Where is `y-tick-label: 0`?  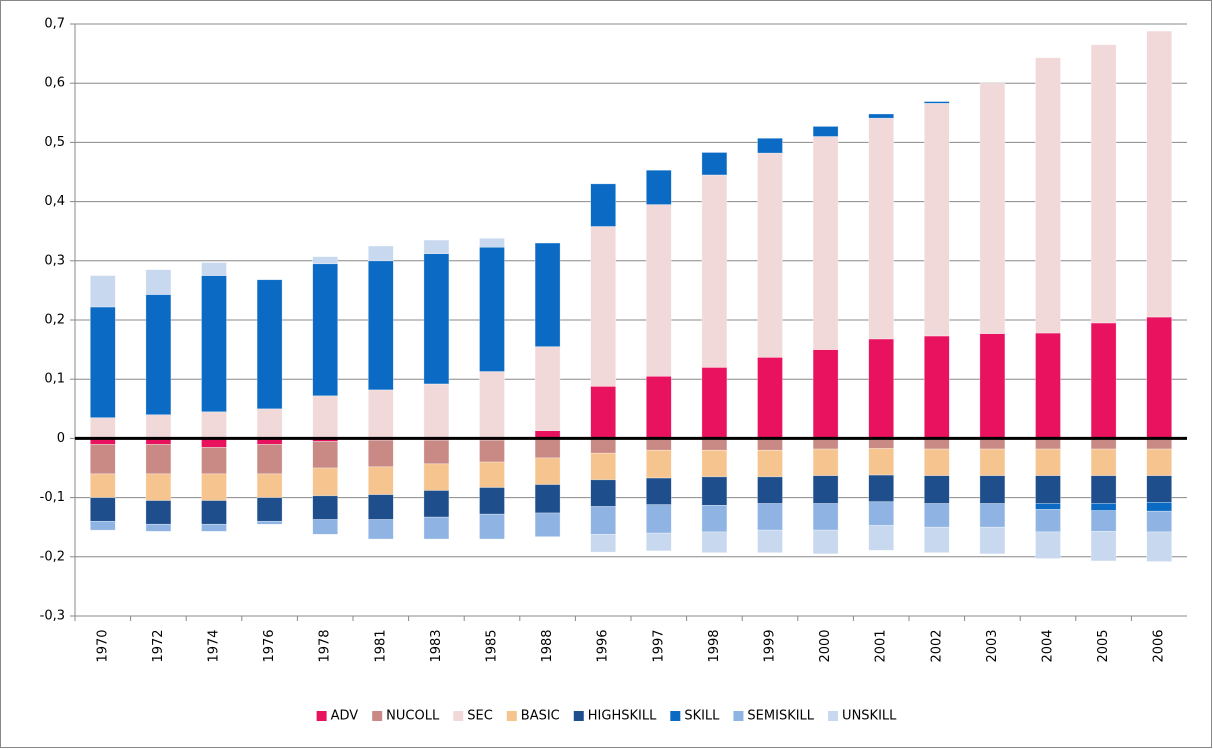
y-tick-label: 0 is located at coordinates (61, 438).